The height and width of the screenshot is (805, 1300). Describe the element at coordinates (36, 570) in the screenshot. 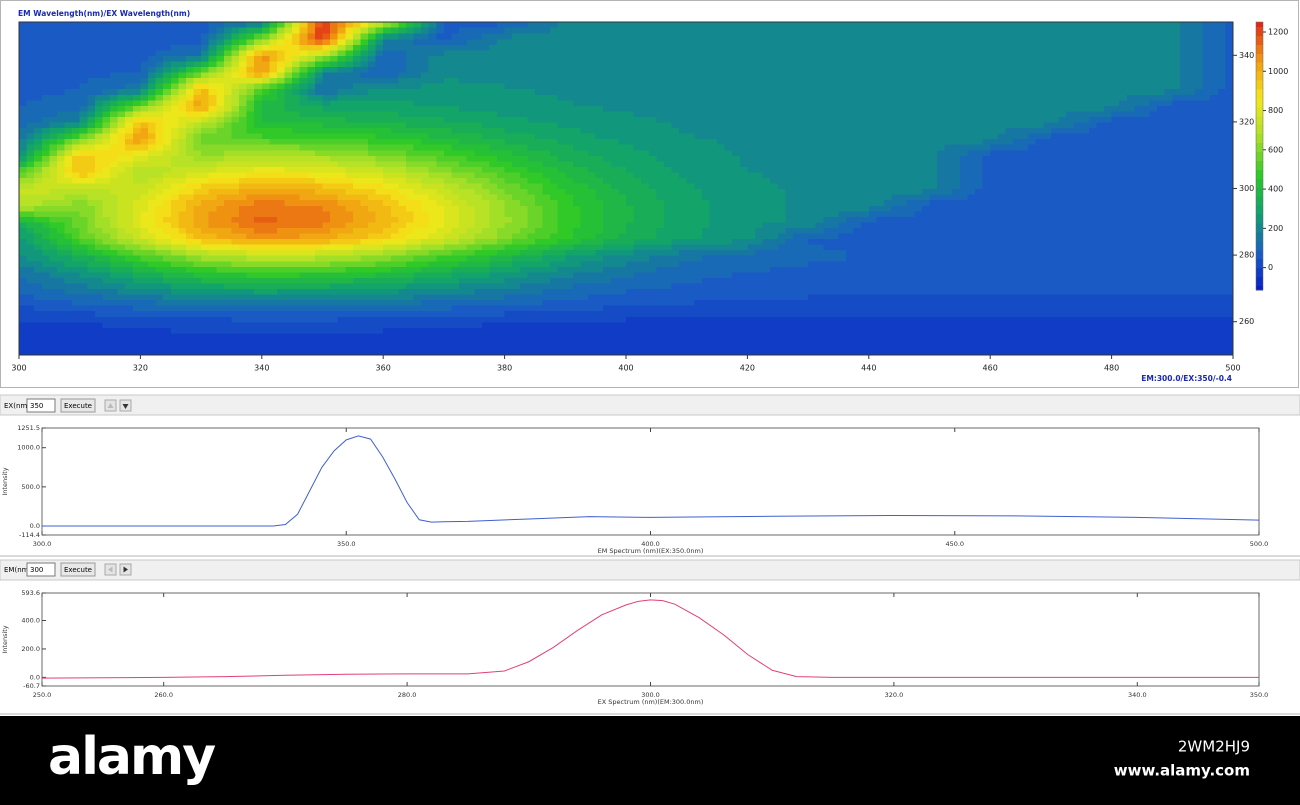

I see `input-value: 300` at that location.